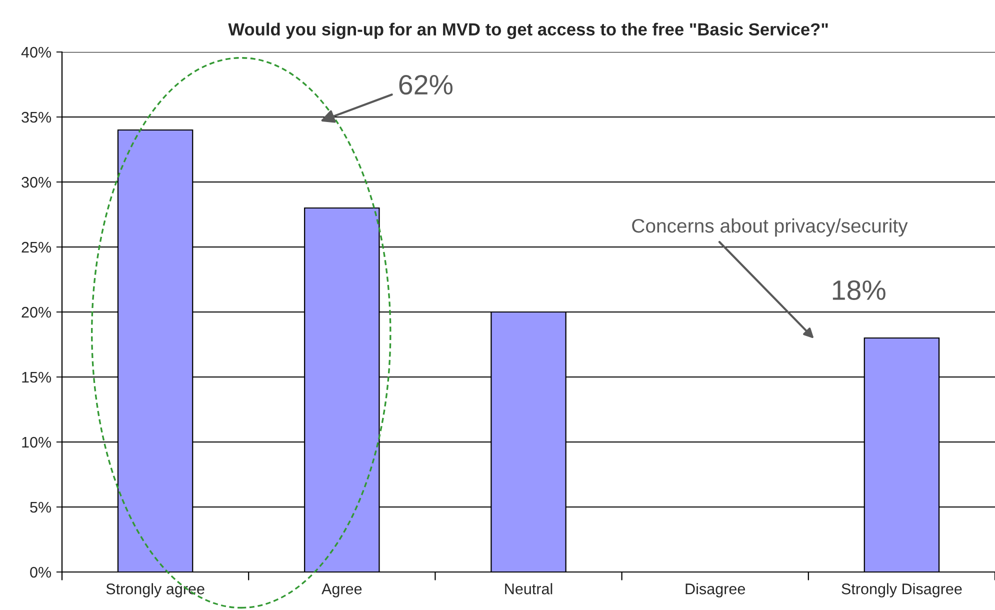  What do you see at coordinates (37, 377) in the screenshot?
I see `y-tick-label: 15%` at bounding box center [37, 377].